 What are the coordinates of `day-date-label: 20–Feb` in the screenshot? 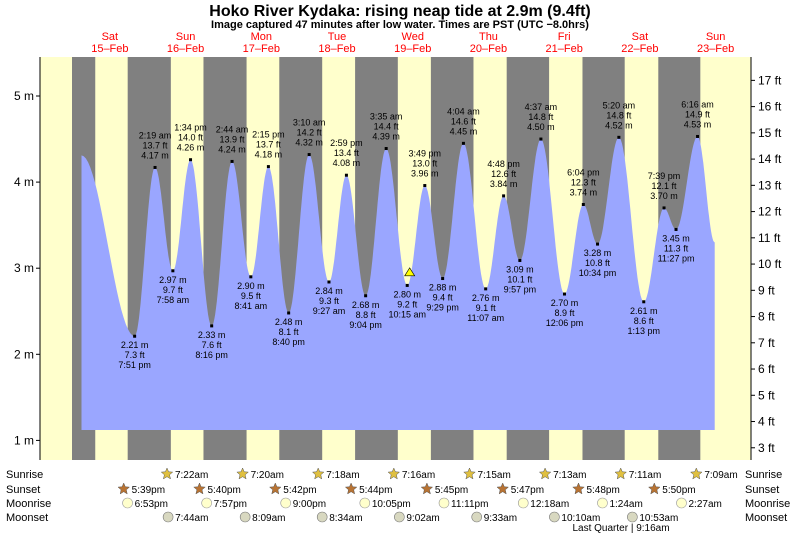 It's located at (488, 49).